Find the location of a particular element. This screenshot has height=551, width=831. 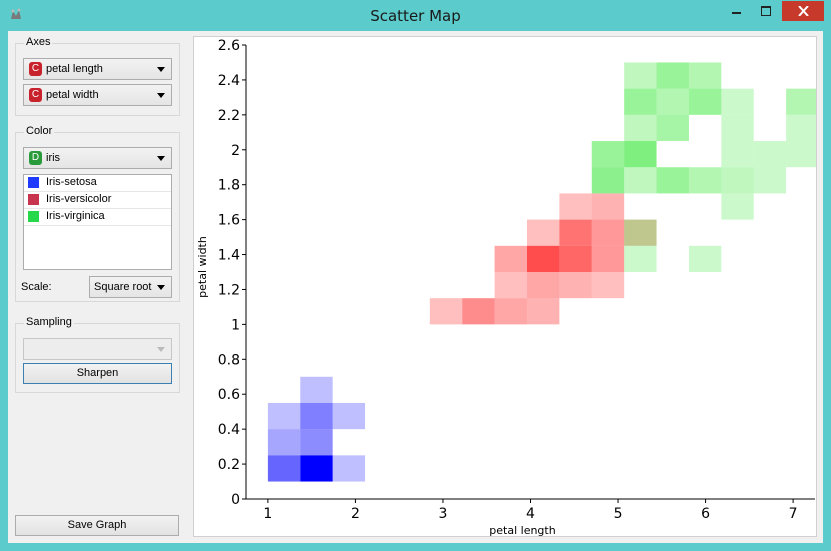

scale-combo: Square root is located at coordinates (130, 287).